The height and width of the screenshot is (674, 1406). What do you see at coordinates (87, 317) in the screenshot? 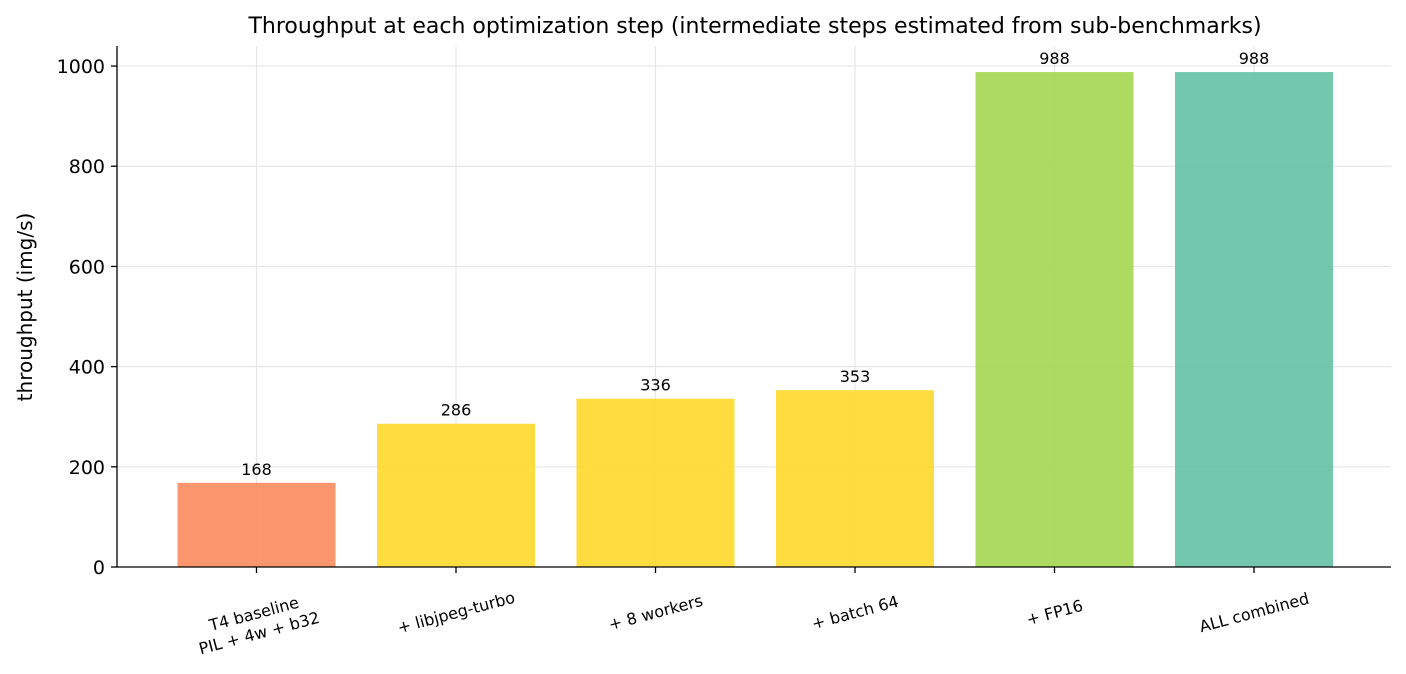
I see `y-ticks: 0 200 400 600 800 1000` at bounding box center [87, 317].